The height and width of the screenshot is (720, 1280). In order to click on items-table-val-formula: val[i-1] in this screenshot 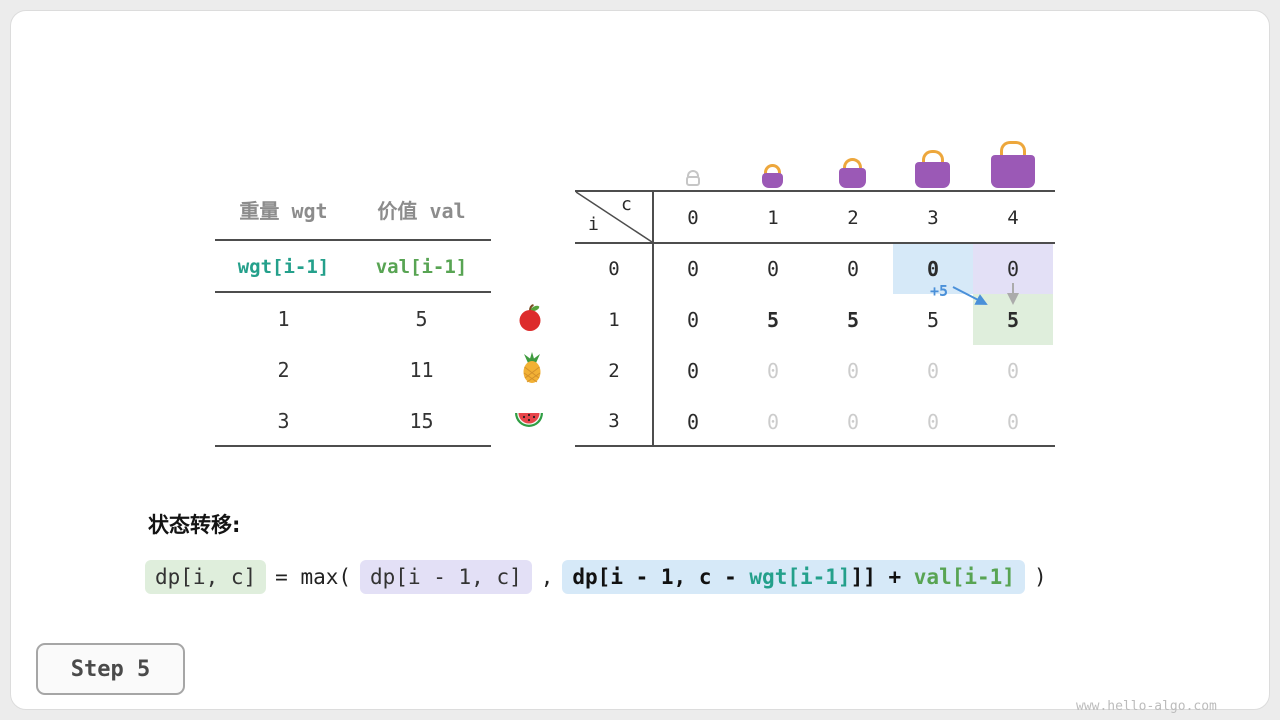, I will do `click(421, 267)`.